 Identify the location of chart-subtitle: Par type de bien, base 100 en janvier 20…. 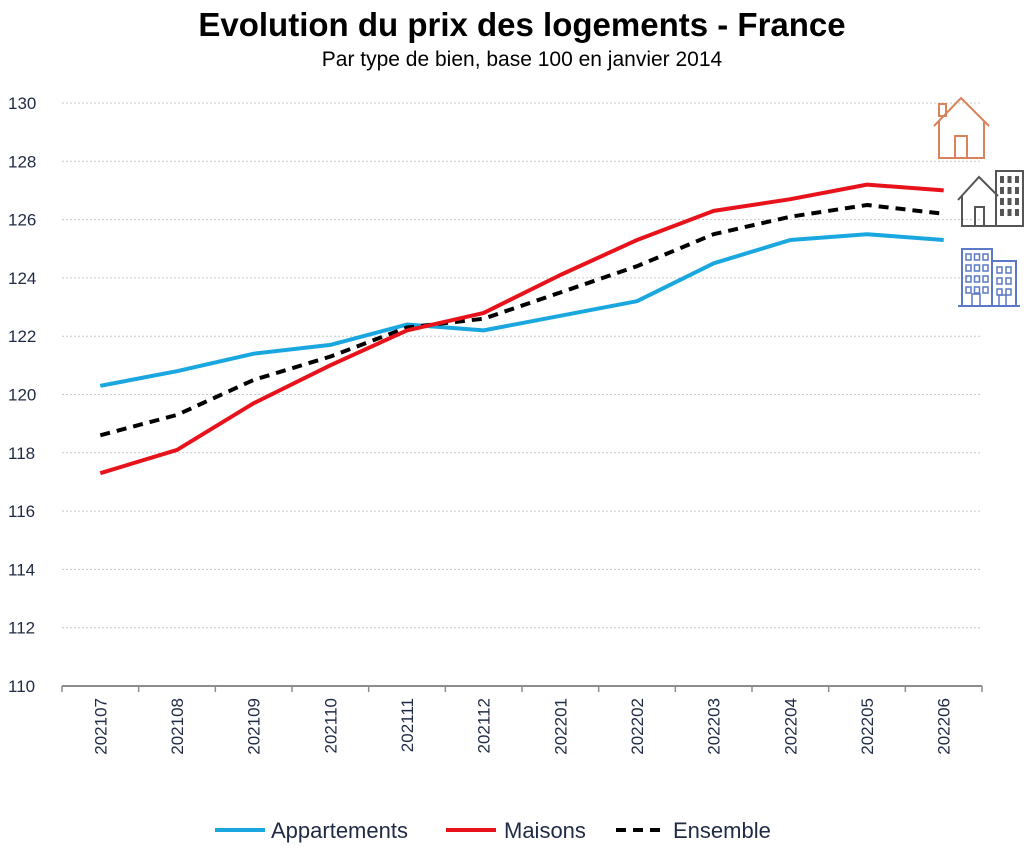
(522, 59).